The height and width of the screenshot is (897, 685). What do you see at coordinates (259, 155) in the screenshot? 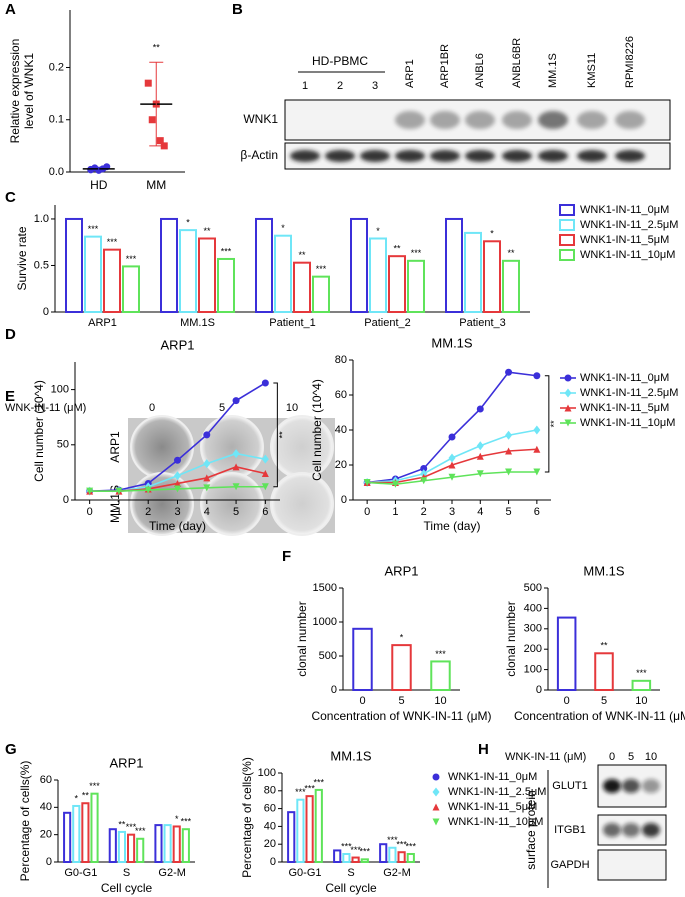
I see `blot-row-label: β-Actin` at bounding box center [259, 155].